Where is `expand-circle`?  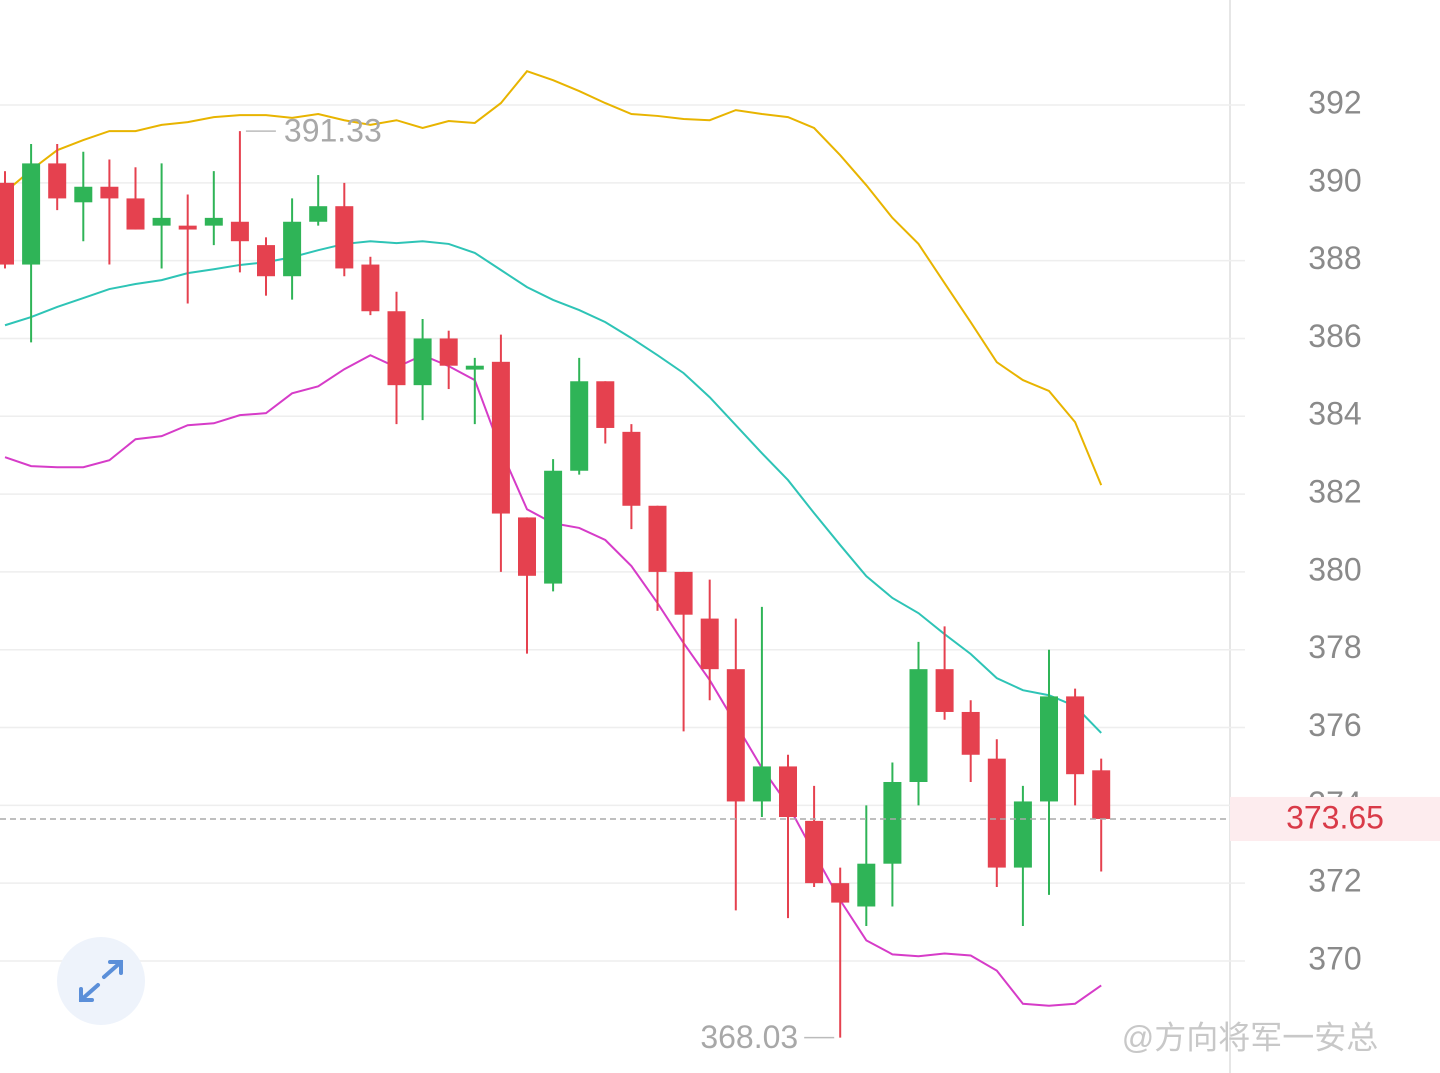 expand-circle is located at coordinates (101, 981).